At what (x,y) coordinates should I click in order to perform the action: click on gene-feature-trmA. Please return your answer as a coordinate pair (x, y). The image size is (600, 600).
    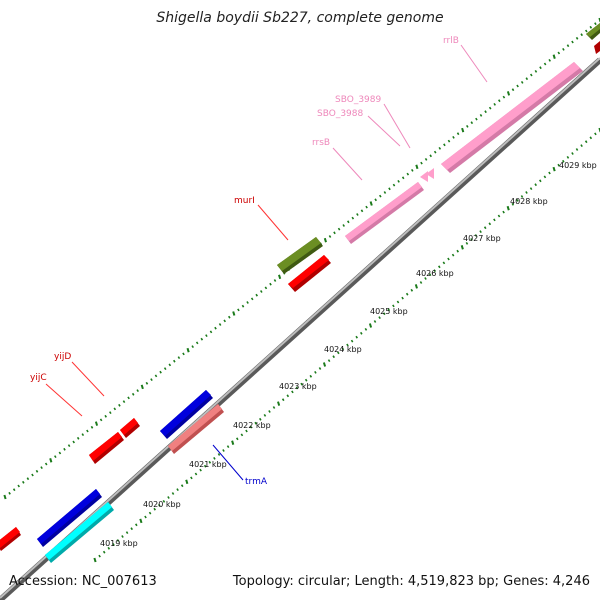
    Looking at the image, I should click on (196, 429).